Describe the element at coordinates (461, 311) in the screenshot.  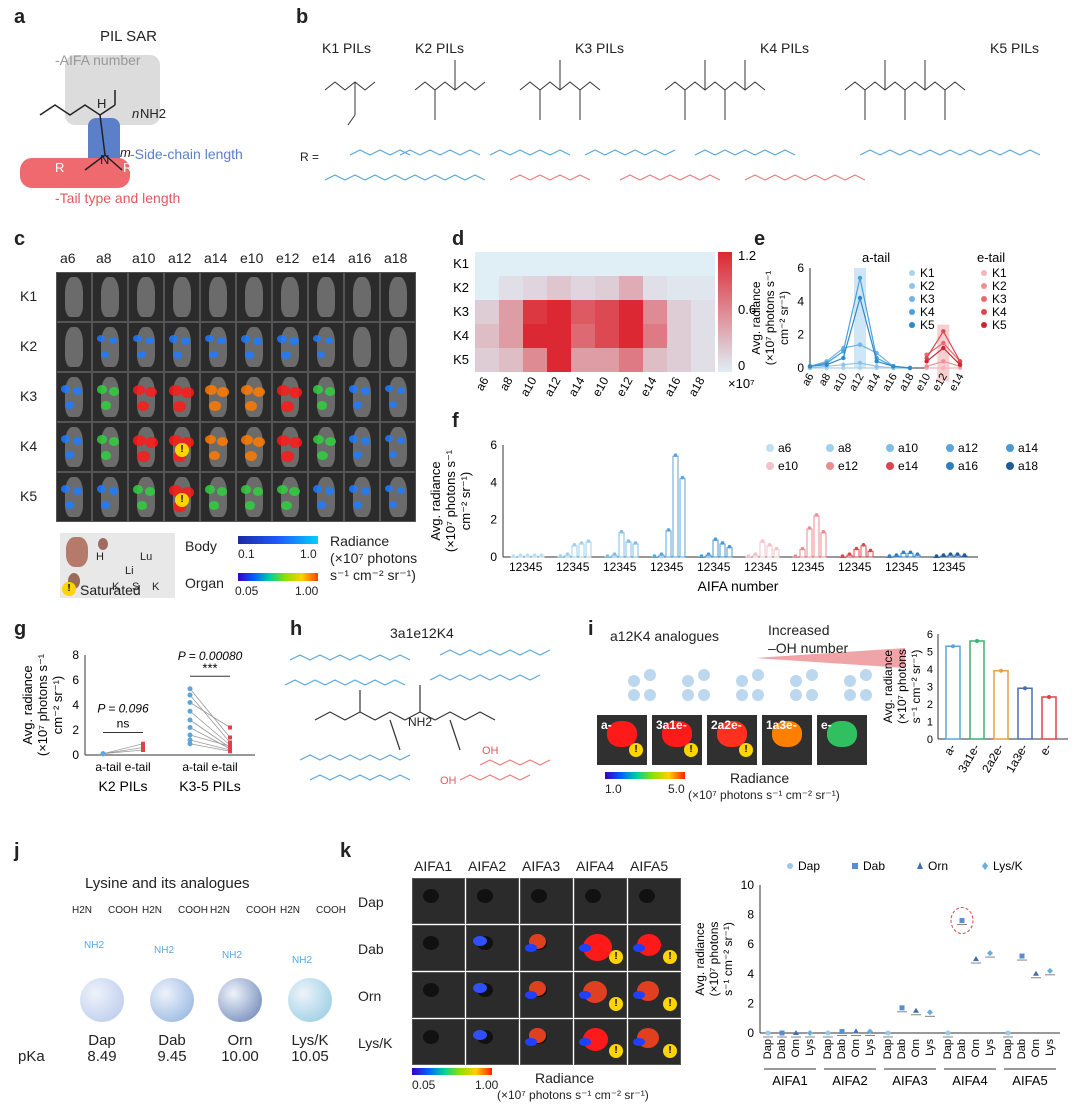
I see `heatmap-row-label: K3` at that location.